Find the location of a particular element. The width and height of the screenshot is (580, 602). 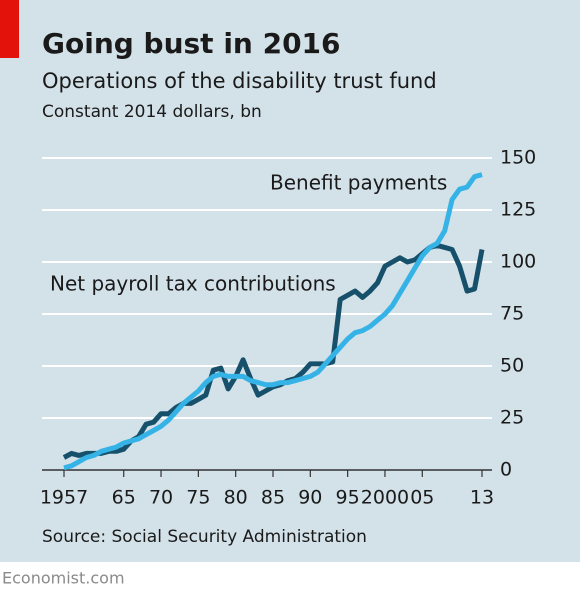

x-tick-label: 05 is located at coordinates (422, 498).